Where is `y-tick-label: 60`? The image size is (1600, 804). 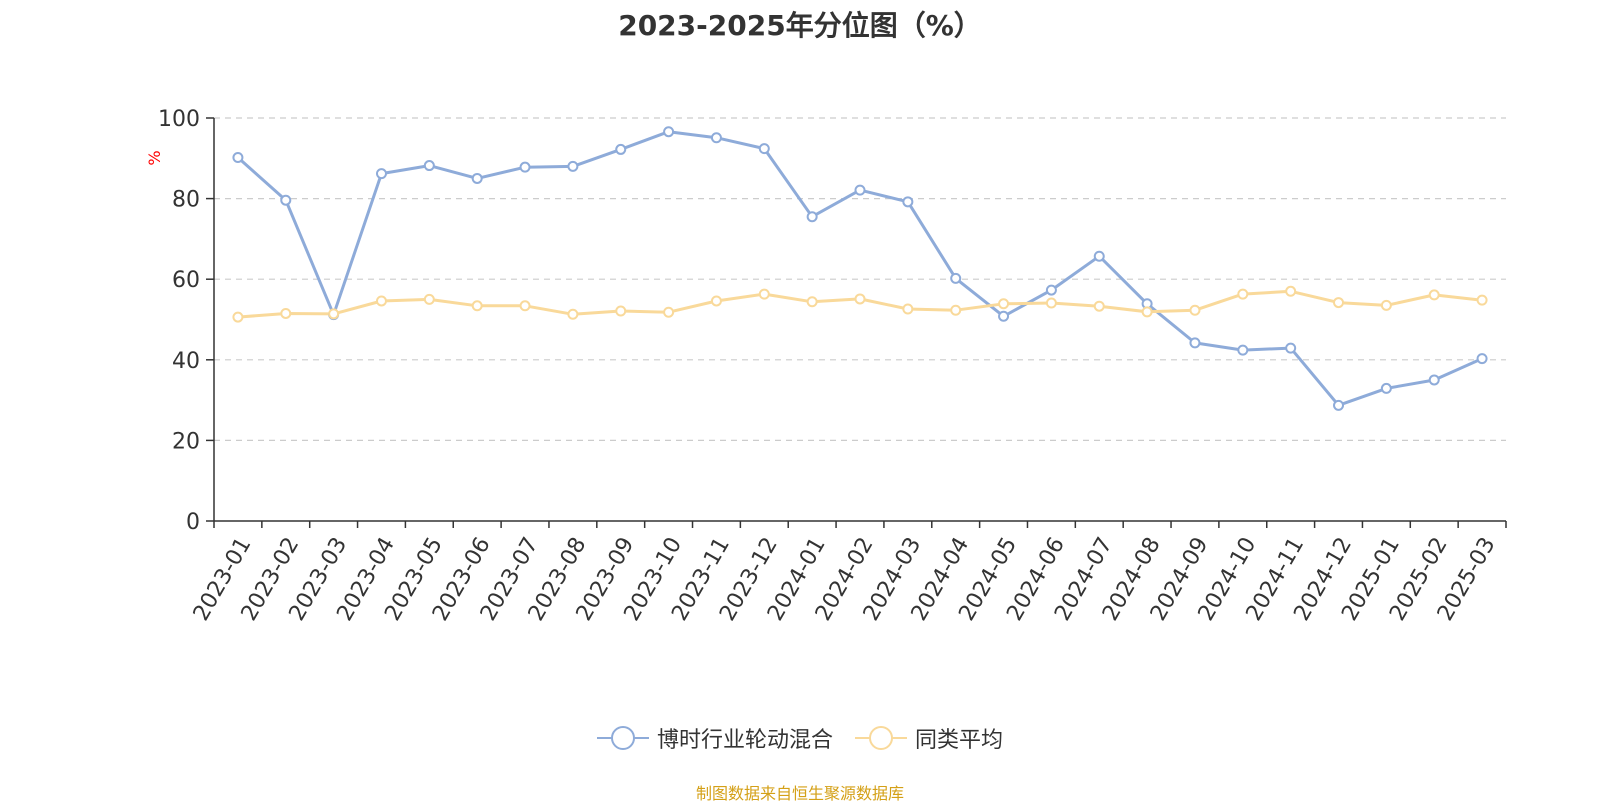 y-tick-label: 60 is located at coordinates (186, 280).